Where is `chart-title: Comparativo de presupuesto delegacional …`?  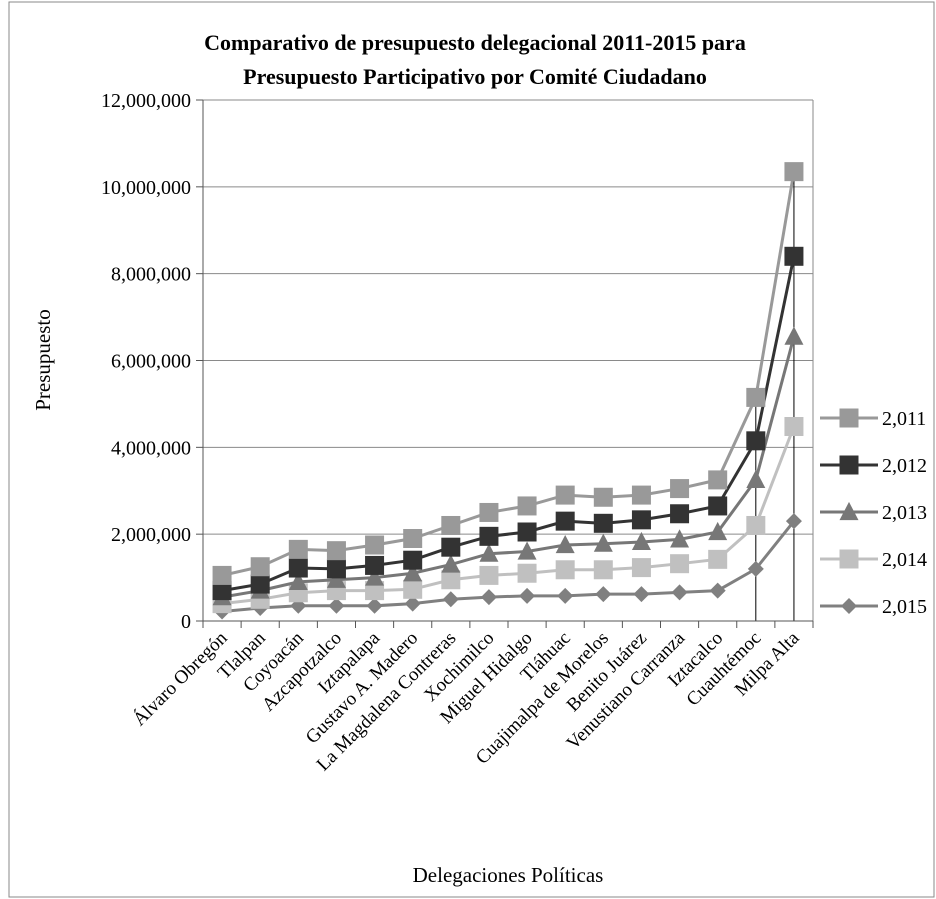
chart-title: Comparativo de presupuesto delegacional … is located at coordinates (475, 42).